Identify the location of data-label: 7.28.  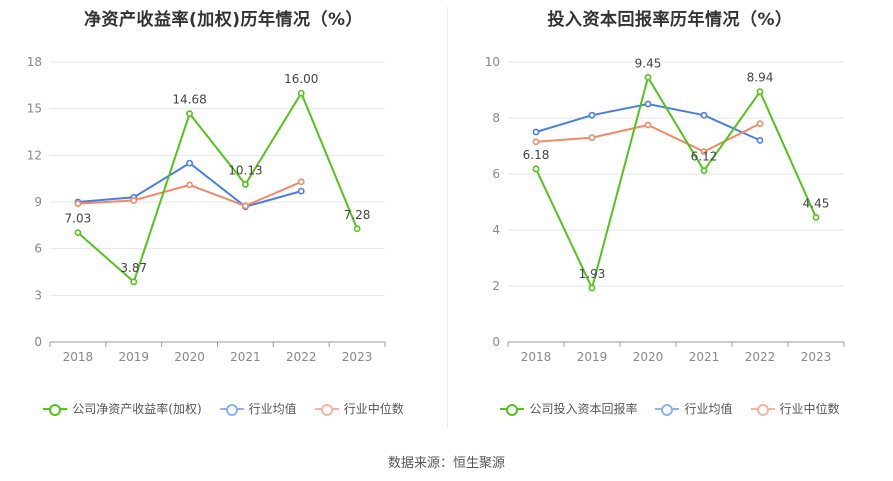
(357, 215).